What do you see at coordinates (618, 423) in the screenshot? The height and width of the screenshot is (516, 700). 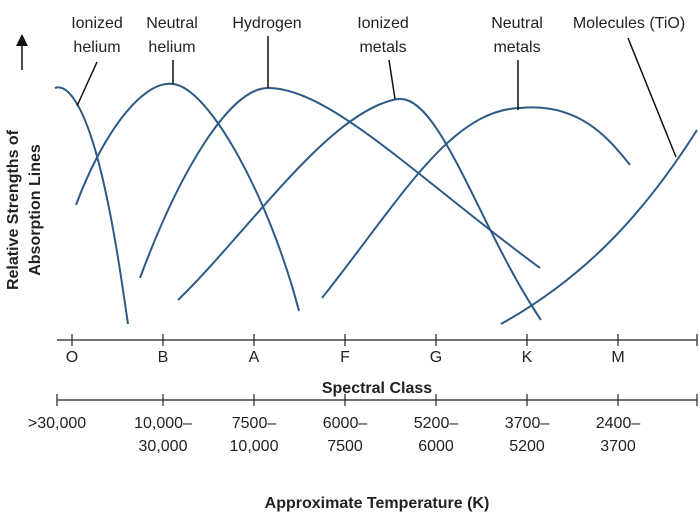 I see `temperature-label: 2400–` at bounding box center [618, 423].